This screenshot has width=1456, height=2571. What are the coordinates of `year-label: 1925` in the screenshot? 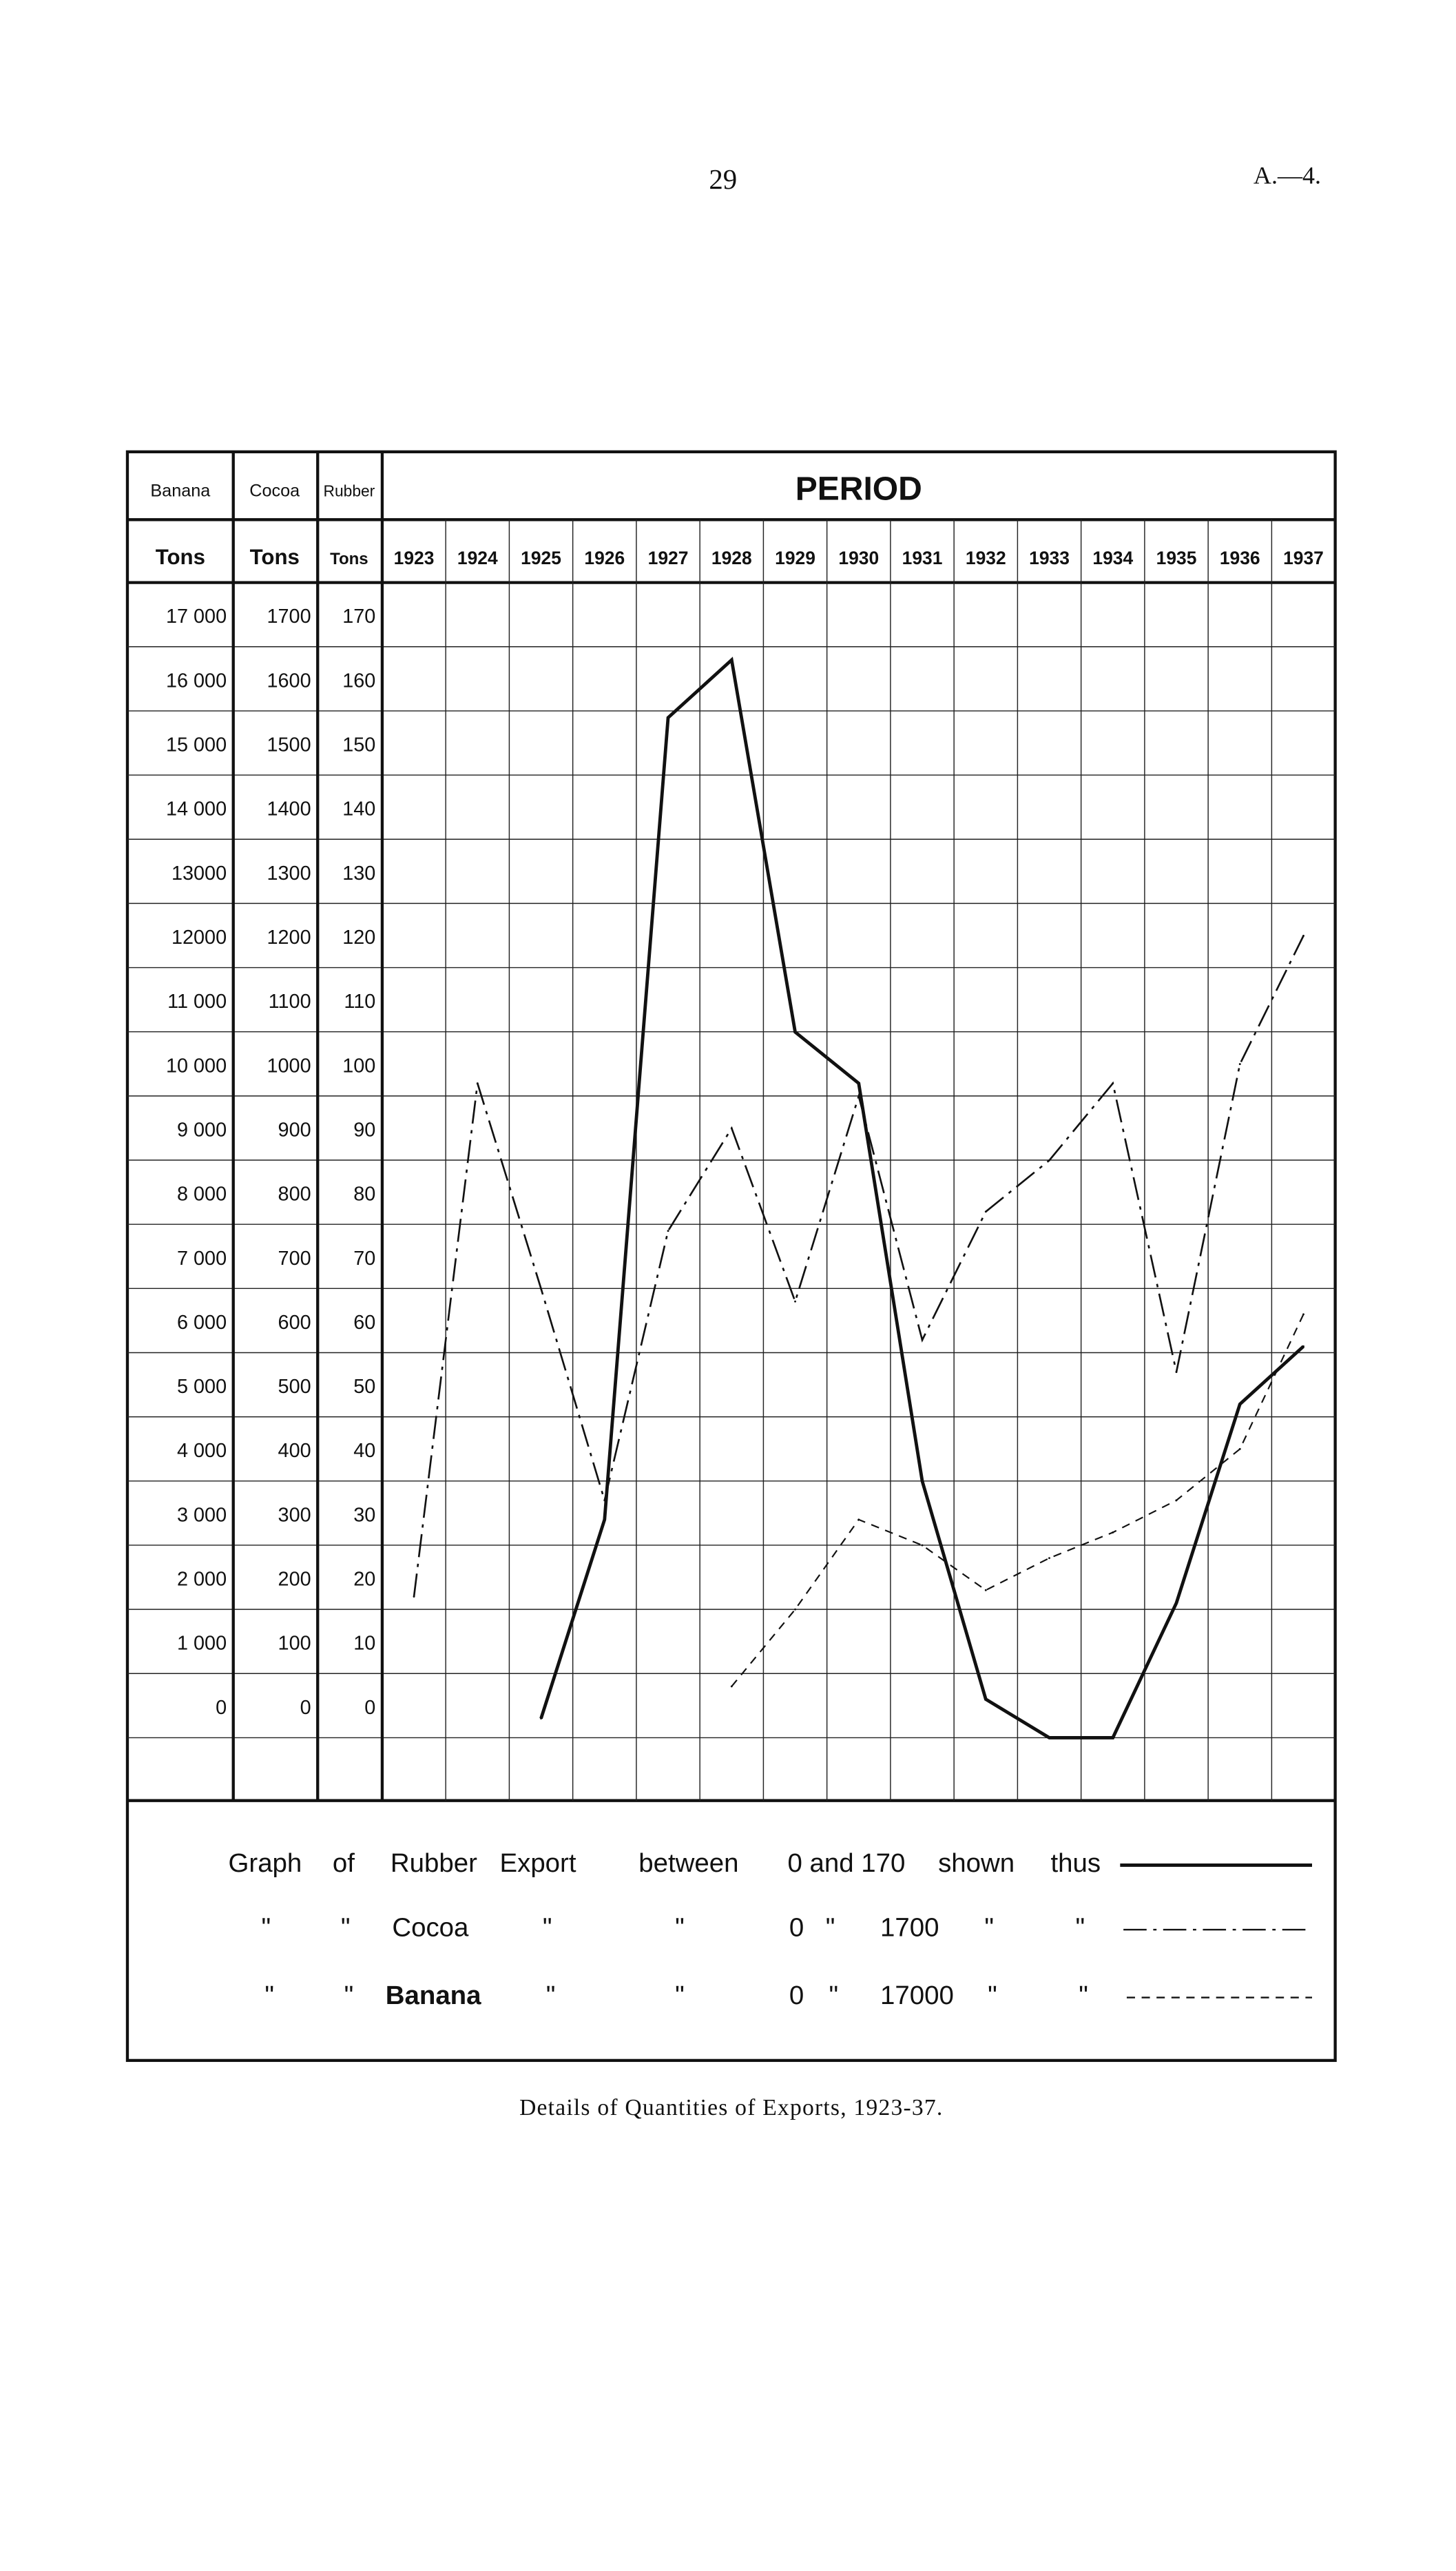 It's located at (541, 558).